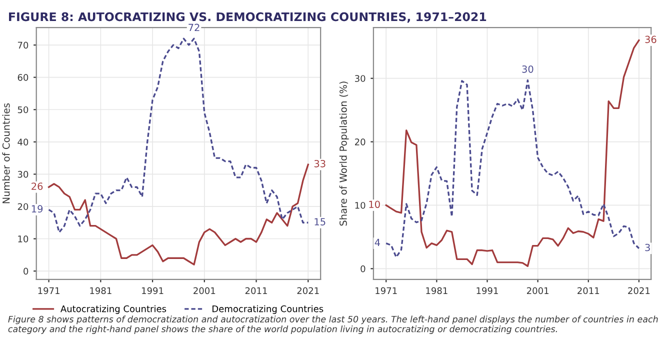 This screenshot has height=345, width=661. Describe the element at coordinates (23, 110) in the screenshot. I see `y-tick-label: 50` at that location.